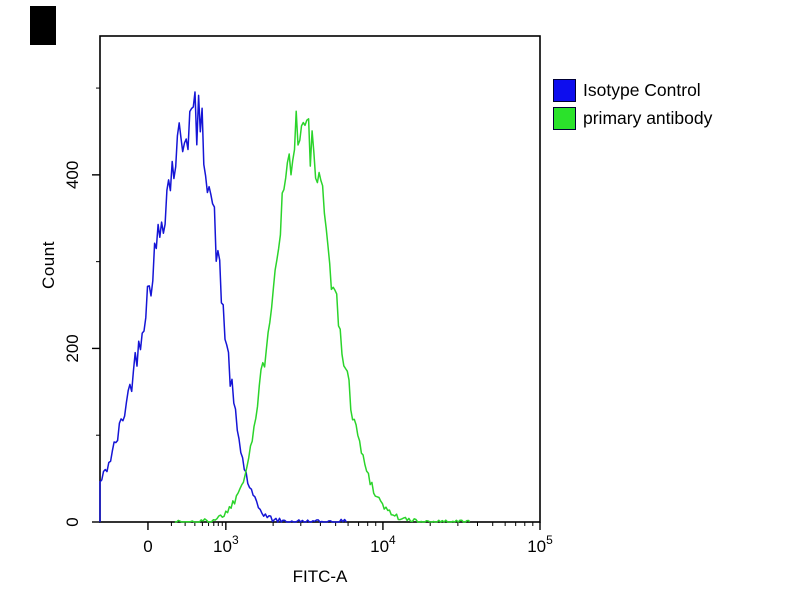 The height and width of the screenshot is (600, 800). Describe the element at coordinates (540, 544) in the screenshot. I see `x-tick-label: 10⁵` at that location.